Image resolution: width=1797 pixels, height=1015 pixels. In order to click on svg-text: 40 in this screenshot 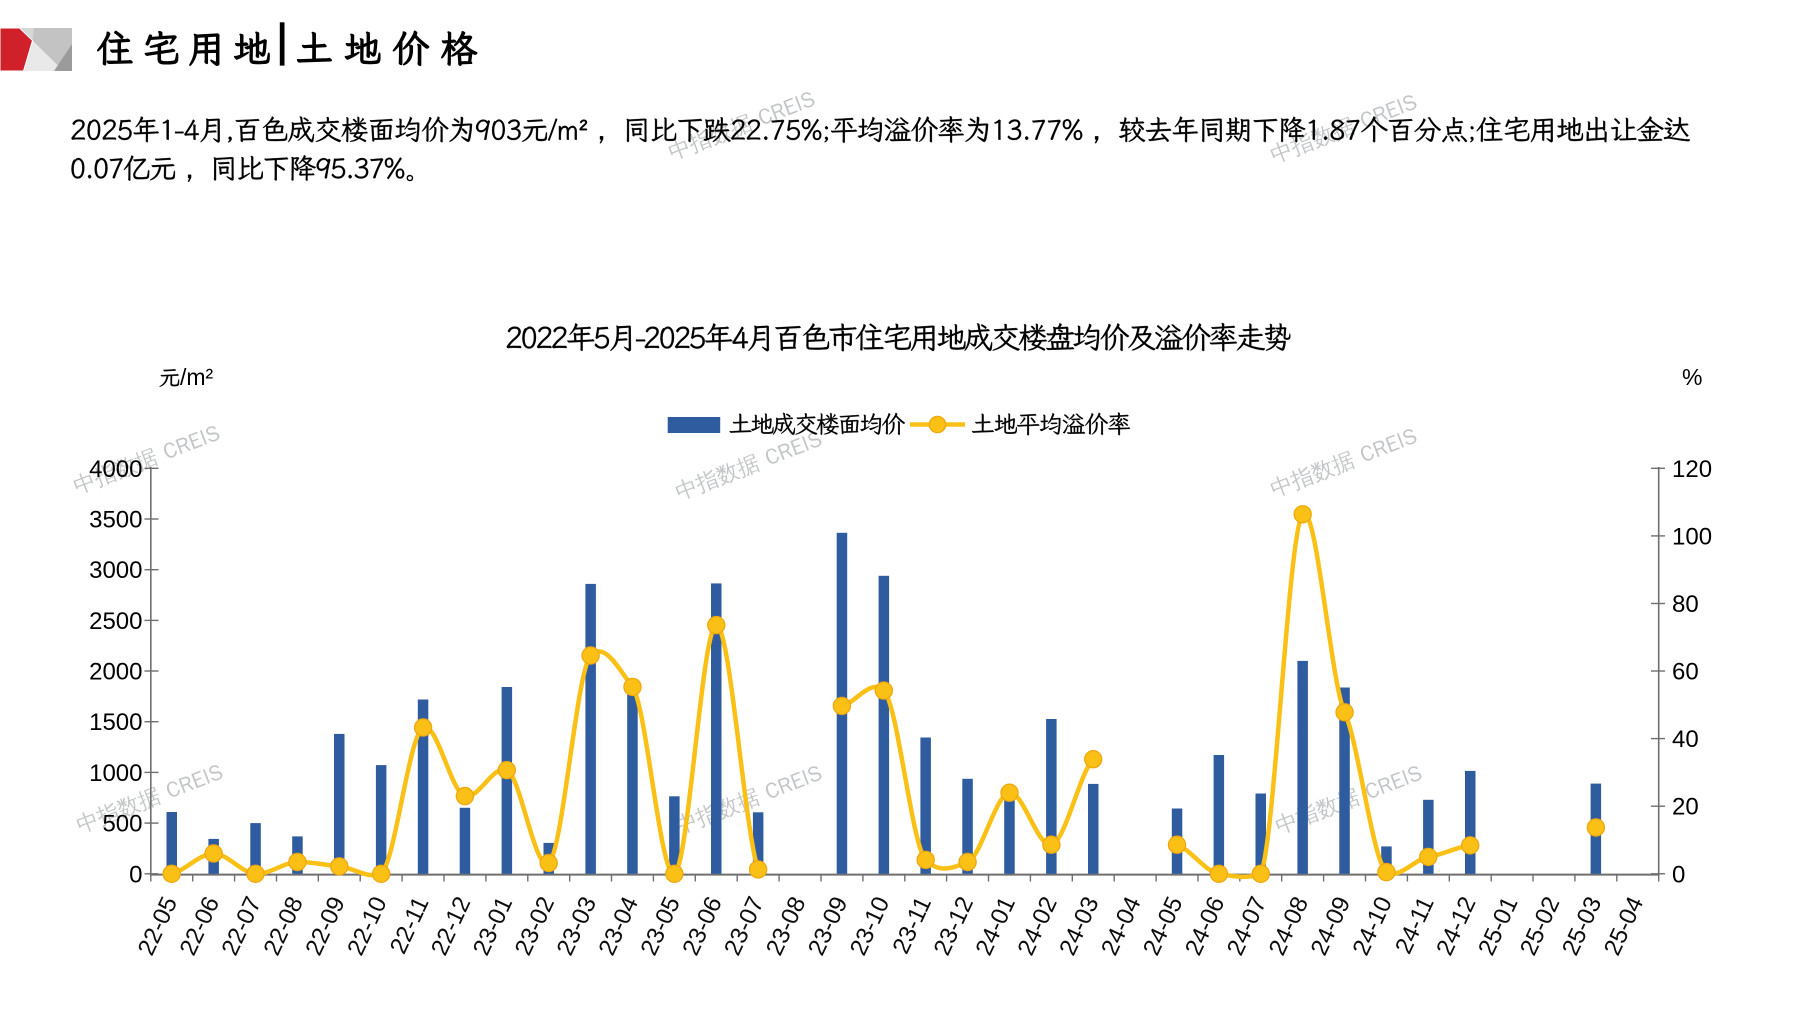, I will do `click(1685, 739)`.